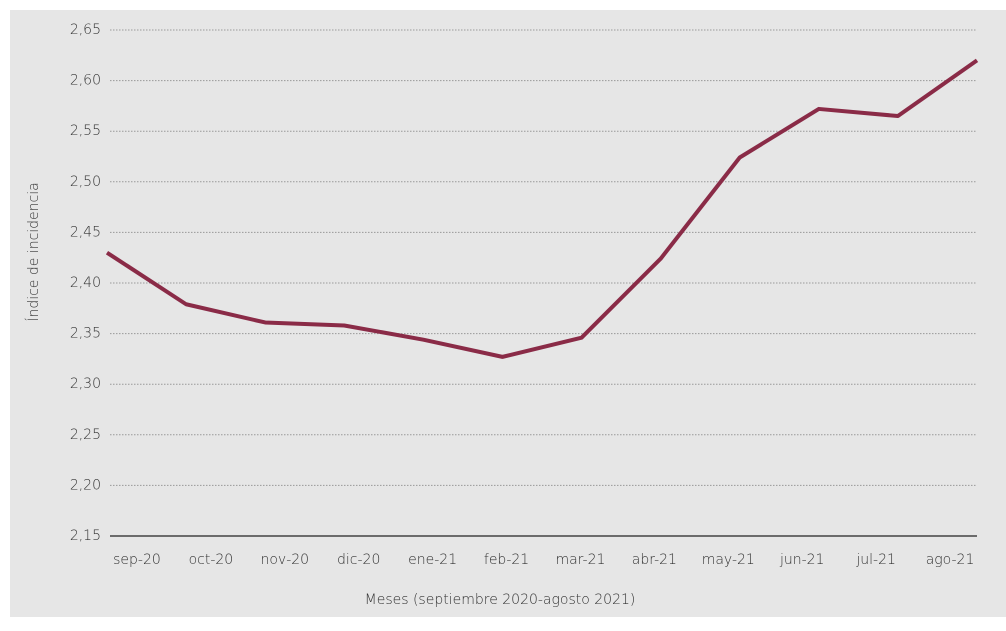  What do you see at coordinates (875, 560) in the screenshot?
I see `x-tick-label: jul-21` at bounding box center [875, 560].